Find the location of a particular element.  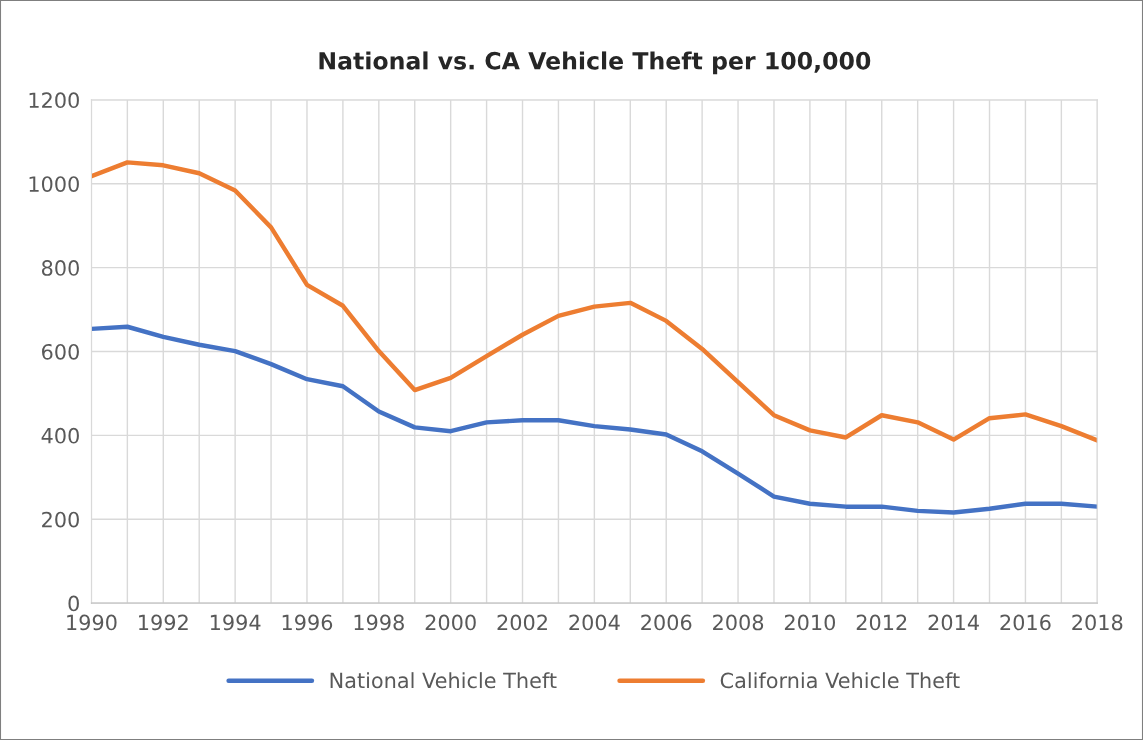

x-tick-label: 2006 is located at coordinates (666, 622).